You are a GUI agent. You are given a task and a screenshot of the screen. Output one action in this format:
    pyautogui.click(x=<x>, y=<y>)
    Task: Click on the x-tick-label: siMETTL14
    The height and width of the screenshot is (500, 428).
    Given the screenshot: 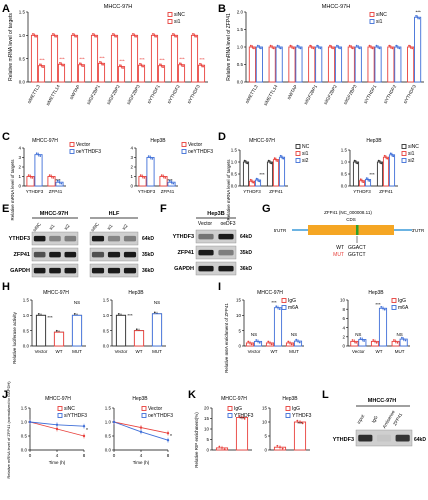 What is the action you would take?
    pyautogui.click(x=271, y=95)
    